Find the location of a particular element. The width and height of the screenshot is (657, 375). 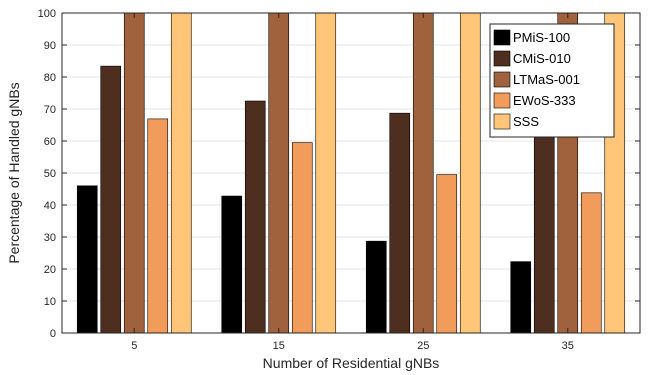

y-tick-label: 20 is located at coordinates (50, 270).